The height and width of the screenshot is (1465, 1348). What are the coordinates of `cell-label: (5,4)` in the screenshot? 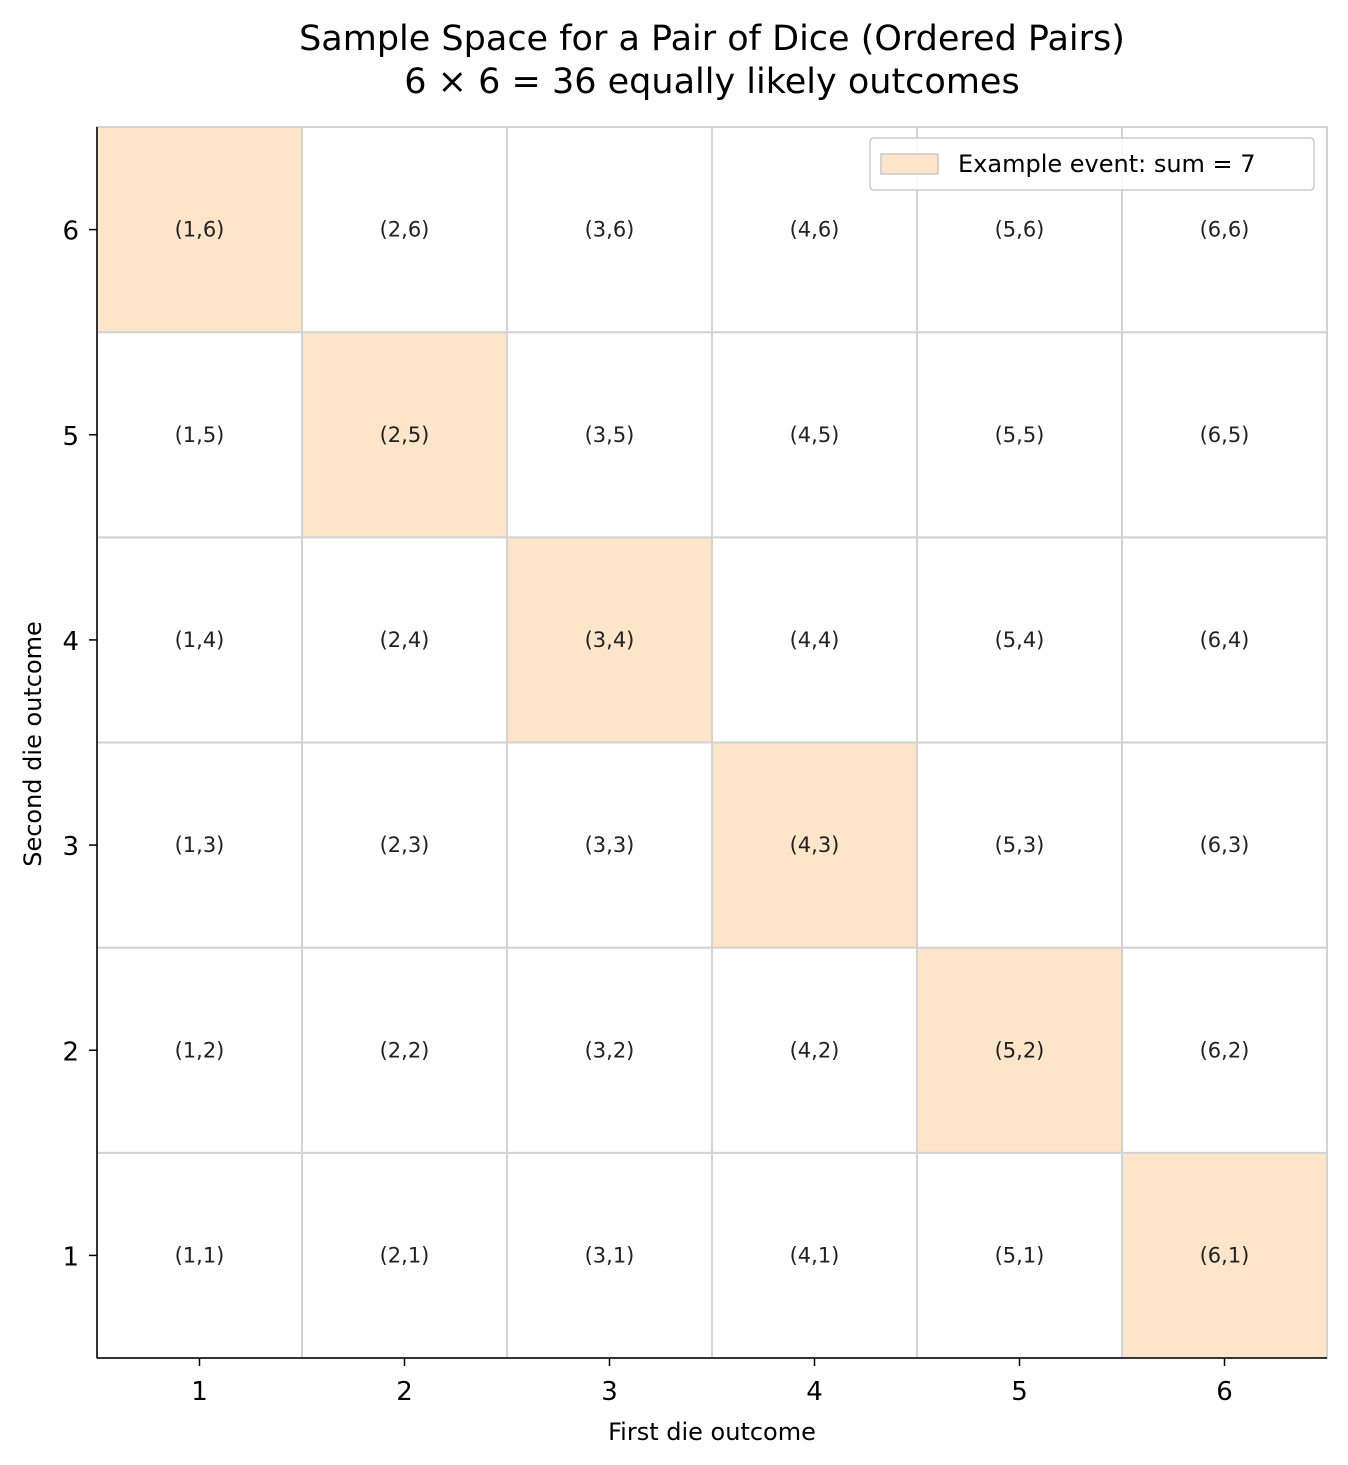 It's located at (1020, 640).